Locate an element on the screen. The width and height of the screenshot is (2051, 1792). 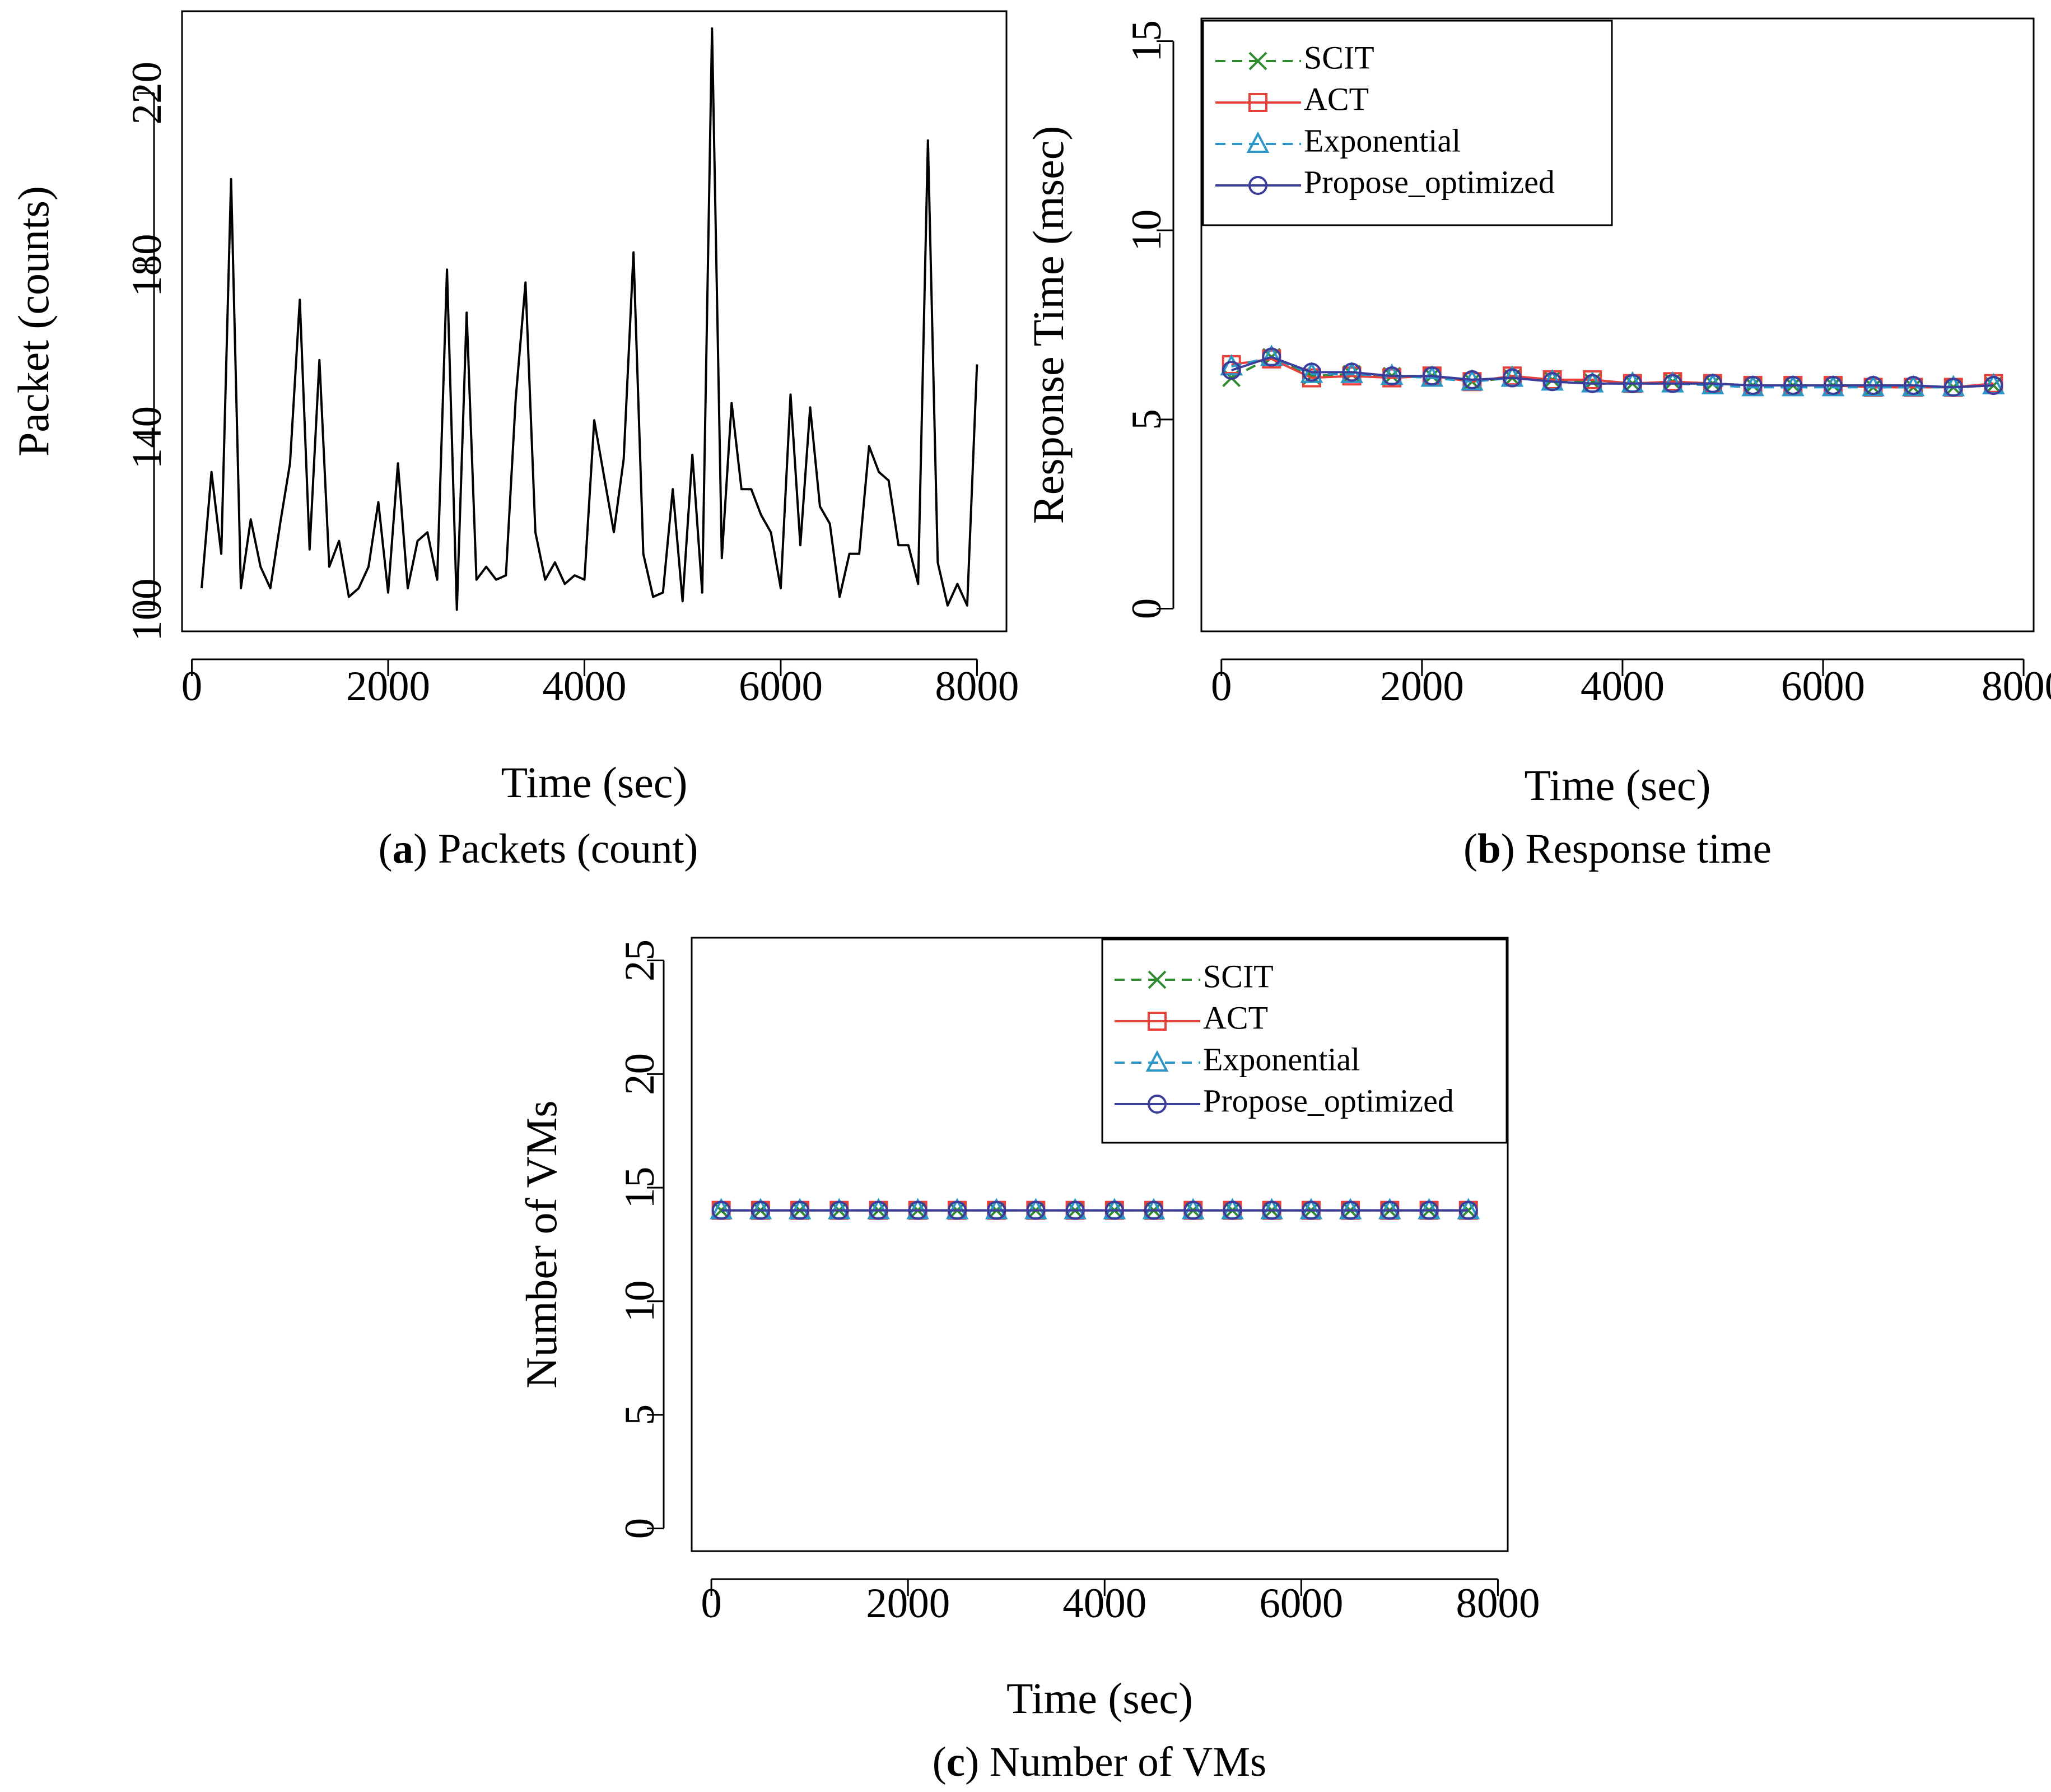
figure-caption: (b) Response time is located at coordinates (1617, 849).